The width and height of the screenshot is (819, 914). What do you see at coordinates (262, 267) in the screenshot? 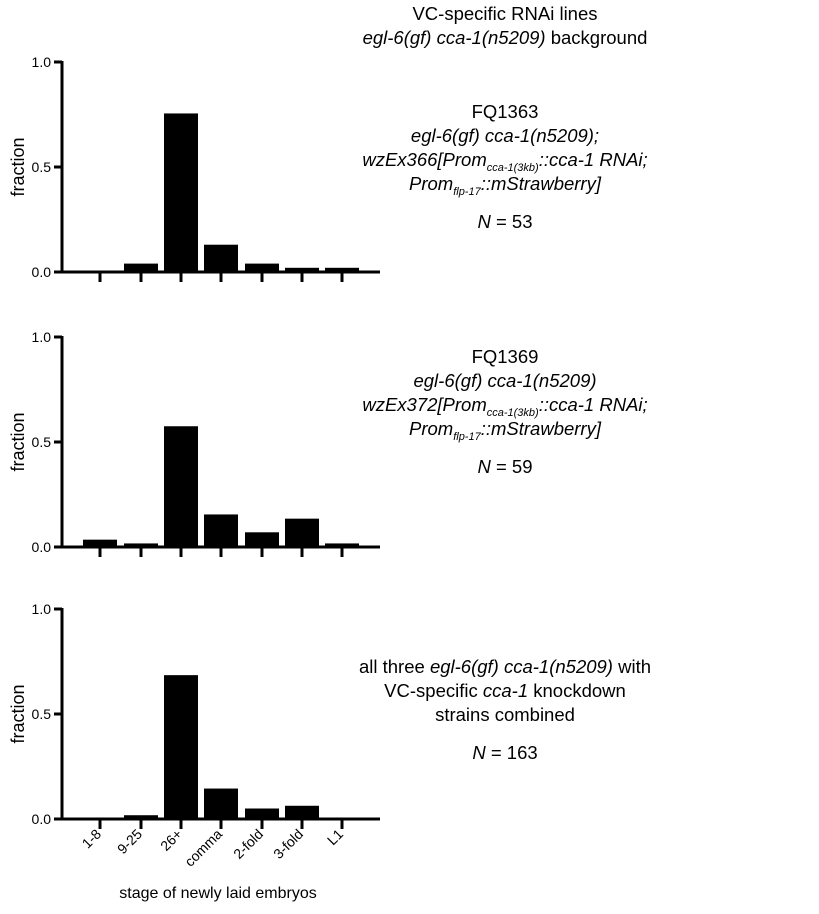
I see `panel-1-bar-2-fold` at bounding box center [262, 267].